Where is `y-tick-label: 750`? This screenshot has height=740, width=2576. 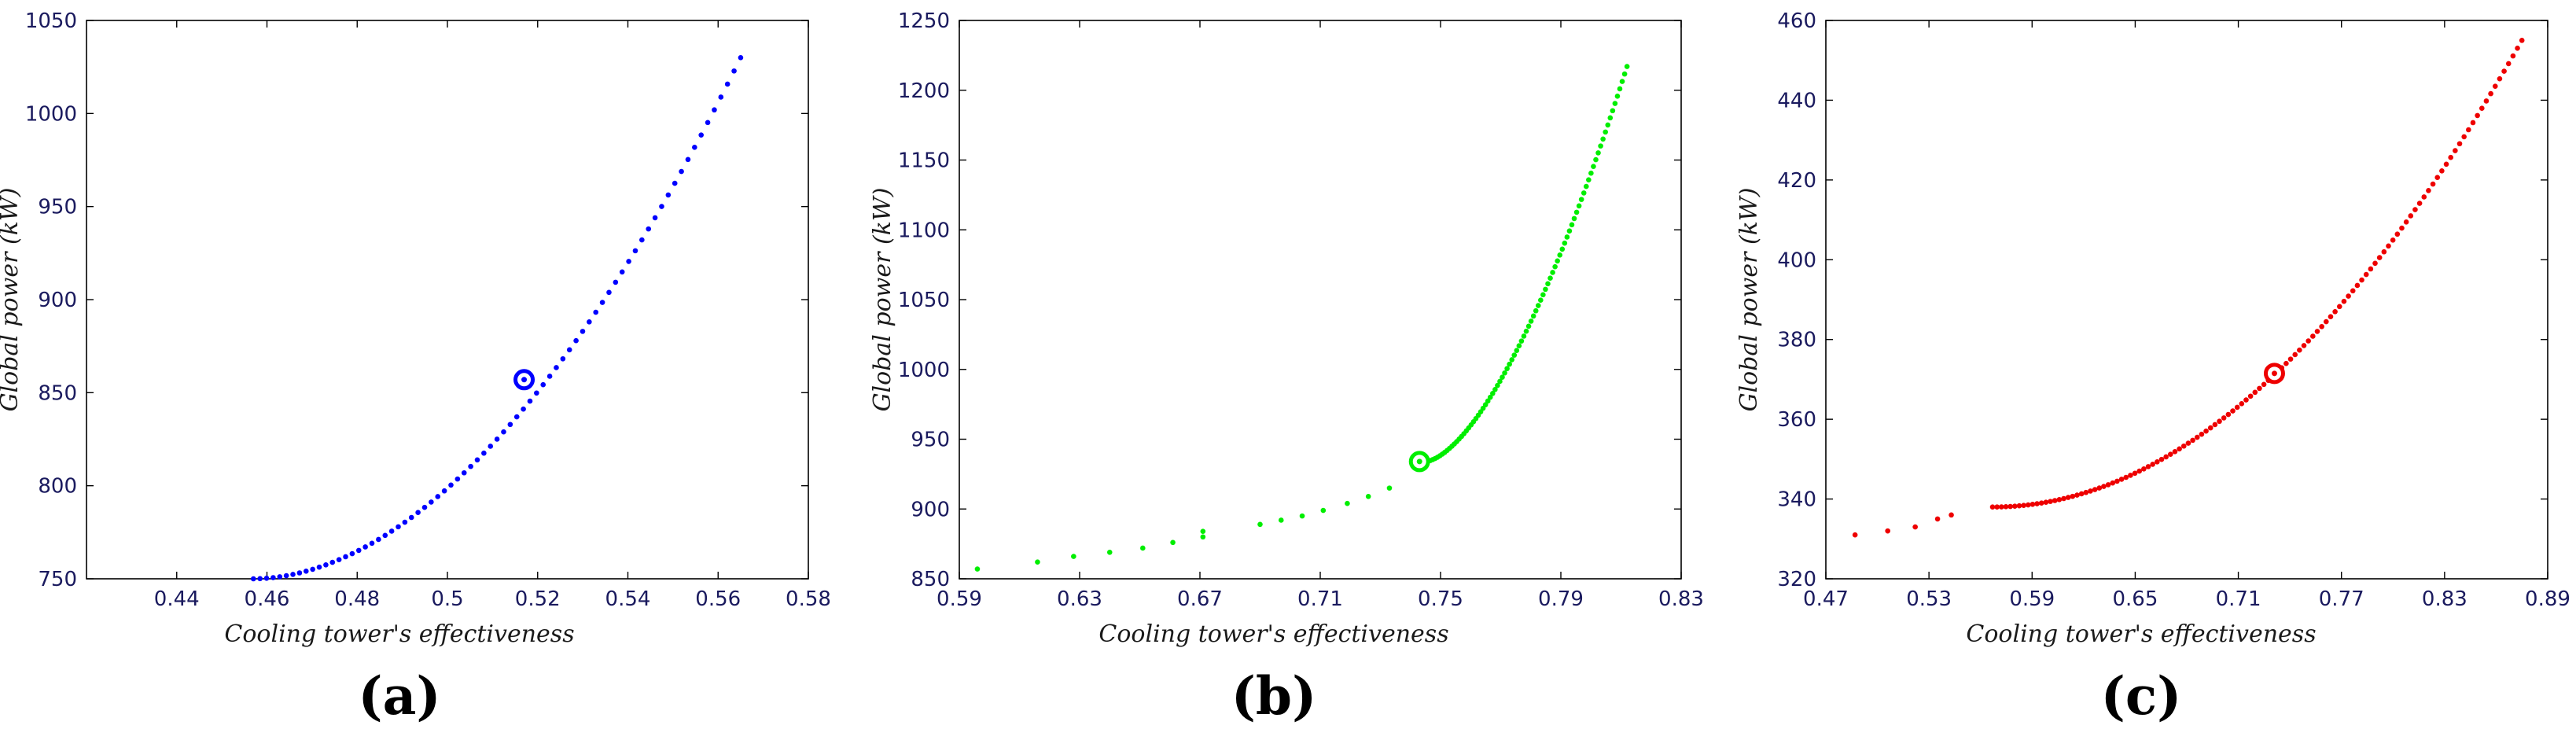 y-tick-label: 750 is located at coordinates (57, 579).